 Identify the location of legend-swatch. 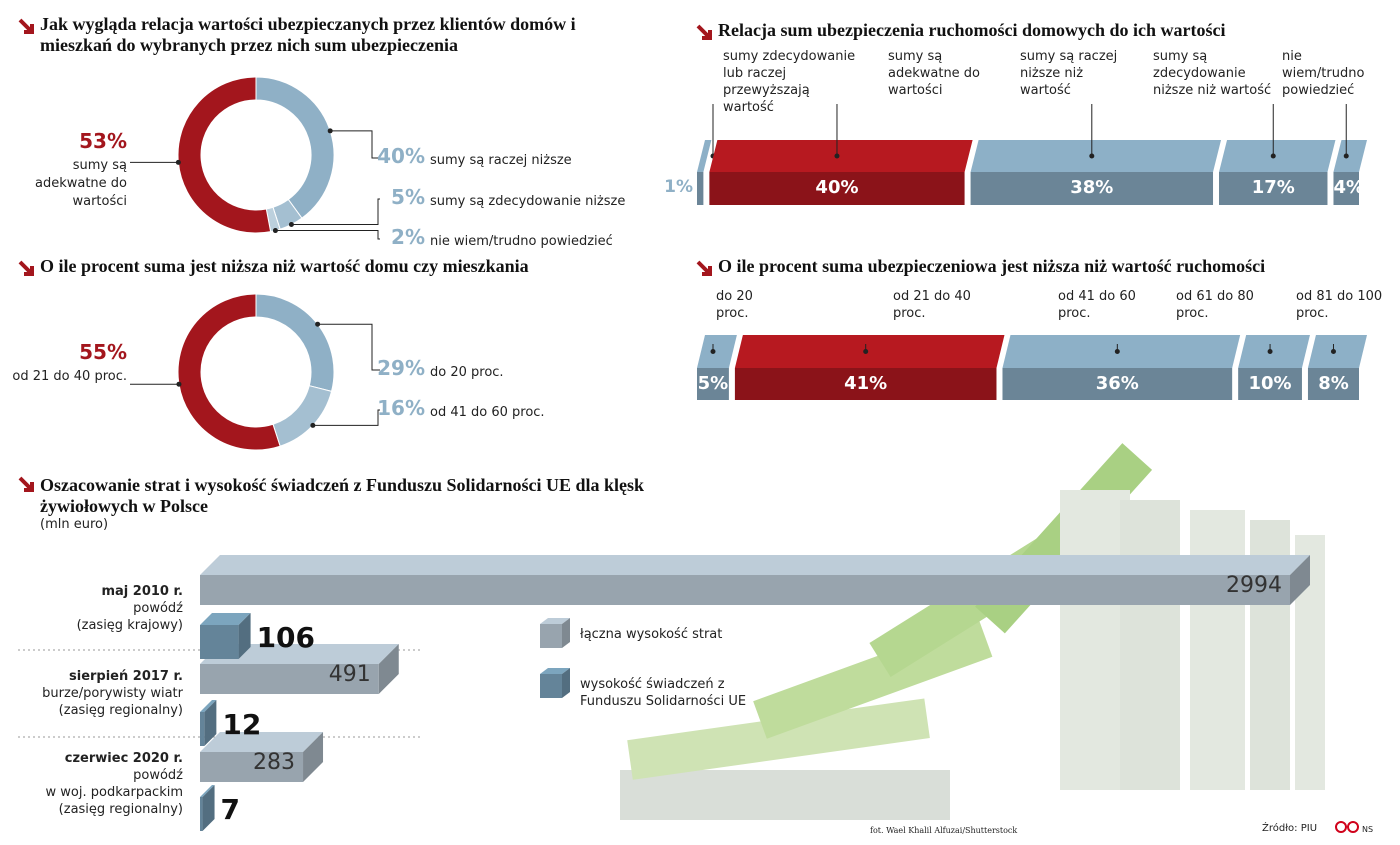
(551, 686).